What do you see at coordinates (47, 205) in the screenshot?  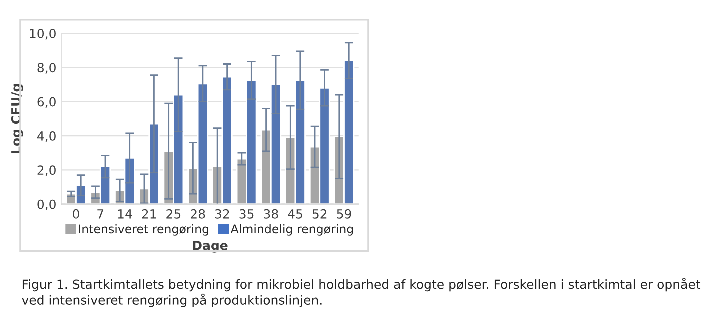 I see `y-tick-label: 0,0` at bounding box center [47, 205].